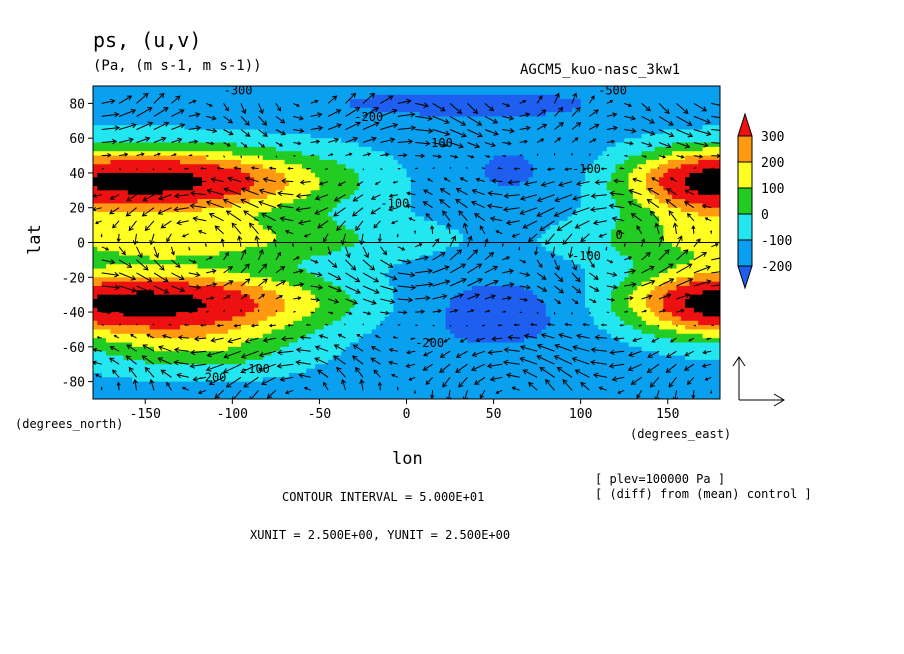 The height and width of the screenshot is (654, 904). I want to click on chart-title: ps, (u,v), so click(147, 40).